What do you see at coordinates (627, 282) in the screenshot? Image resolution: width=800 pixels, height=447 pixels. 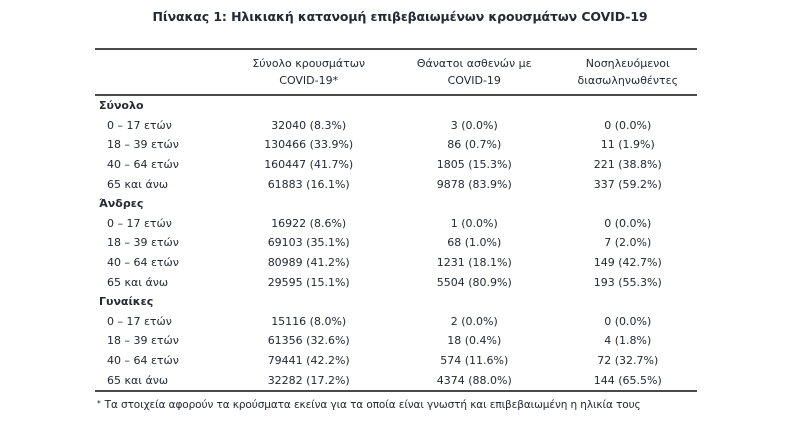 I see `intubated-cell: 193 (55.3%)` at bounding box center [627, 282].